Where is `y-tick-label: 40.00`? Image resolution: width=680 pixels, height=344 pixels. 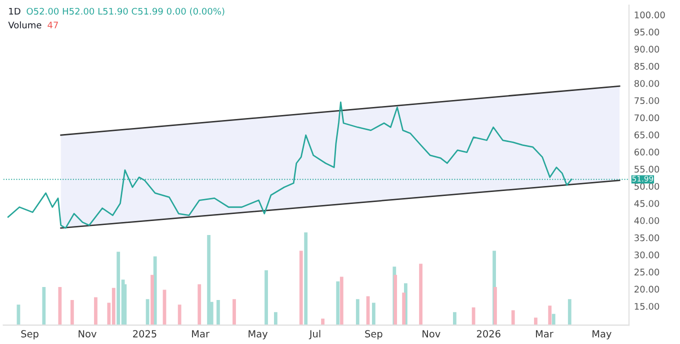
y-tick-label: 40.00 is located at coordinates (647, 220).